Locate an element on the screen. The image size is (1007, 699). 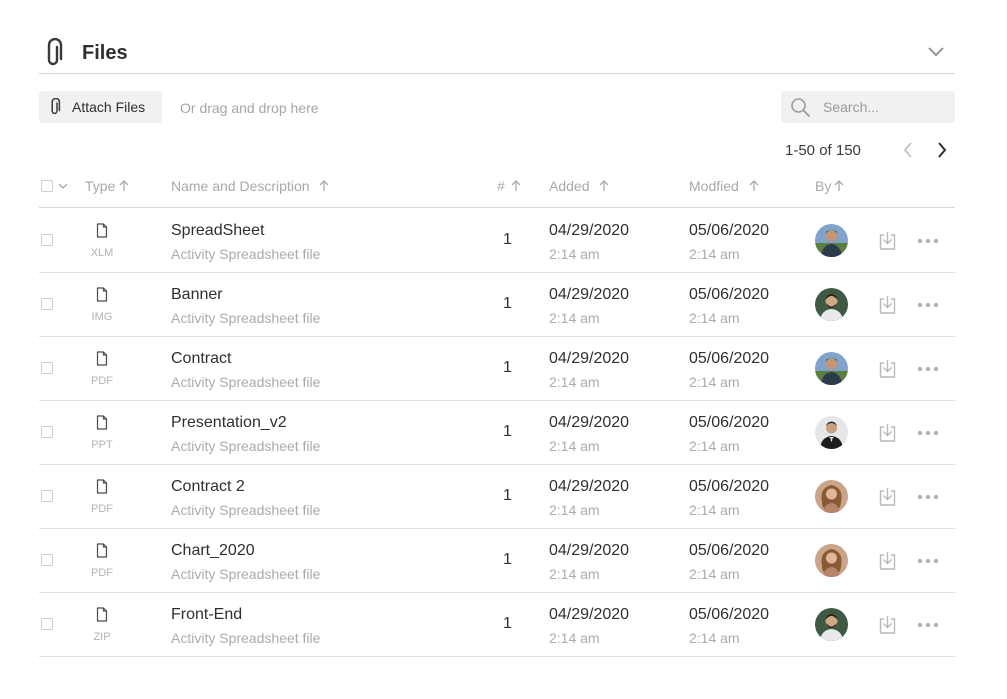
file-name: Banner is located at coordinates (197, 294).